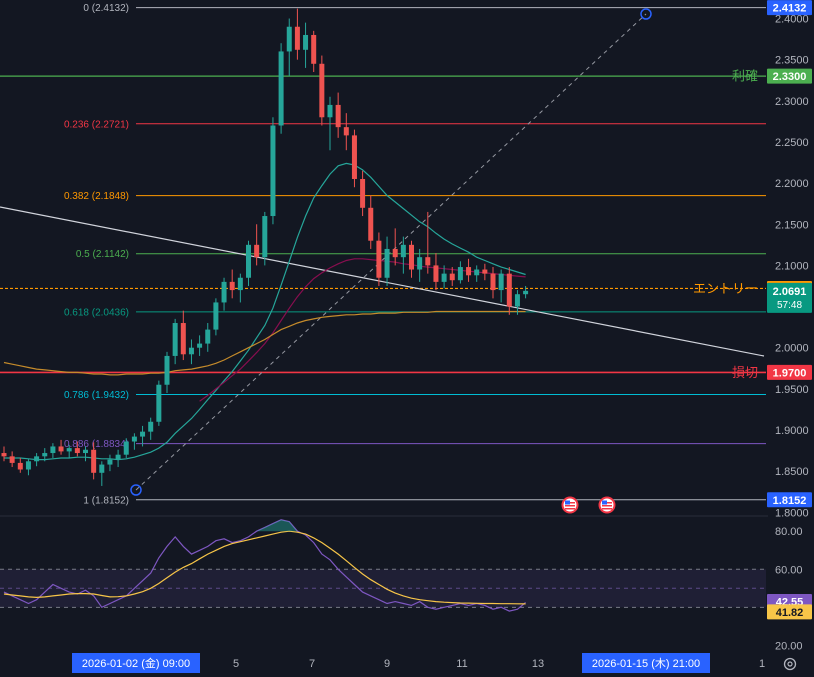 Image resolution: width=814 pixels, height=677 pixels. Describe the element at coordinates (102, 254) in the screenshot. I see `fib-level-label: 0.5 (2.1142)` at that location.